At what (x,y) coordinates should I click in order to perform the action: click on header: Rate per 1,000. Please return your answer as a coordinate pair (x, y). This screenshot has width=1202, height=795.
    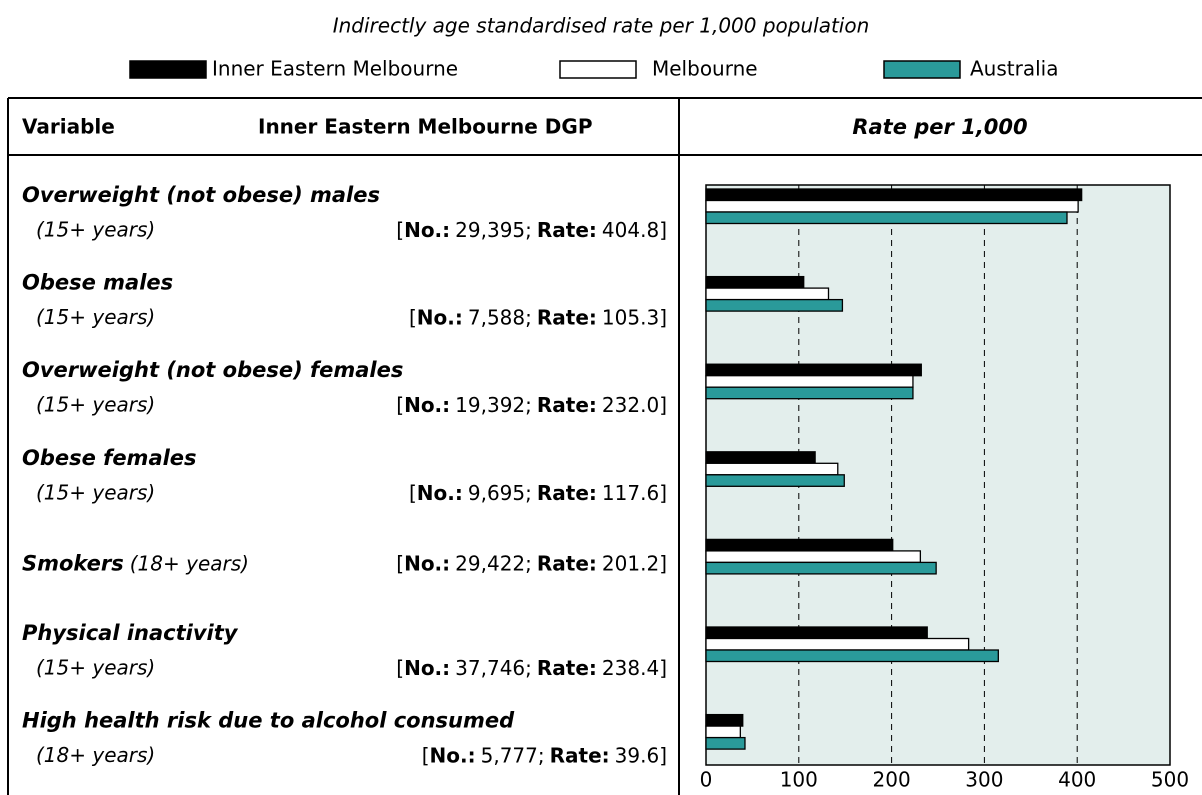
    Looking at the image, I should click on (939, 127).